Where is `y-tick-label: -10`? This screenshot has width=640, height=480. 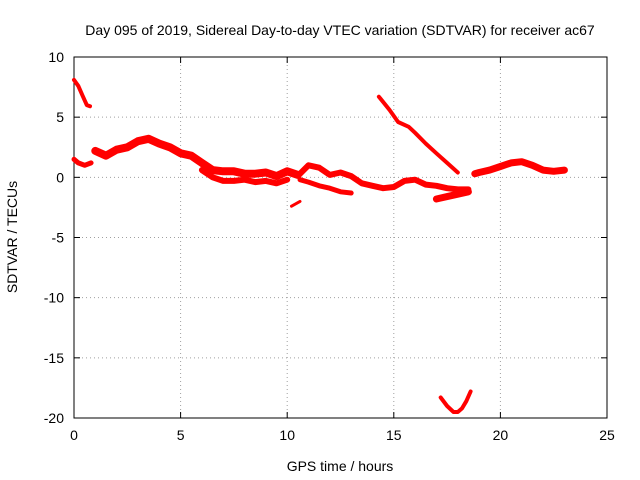
y-tick-label: -10 is located at coordinates (54, 298).